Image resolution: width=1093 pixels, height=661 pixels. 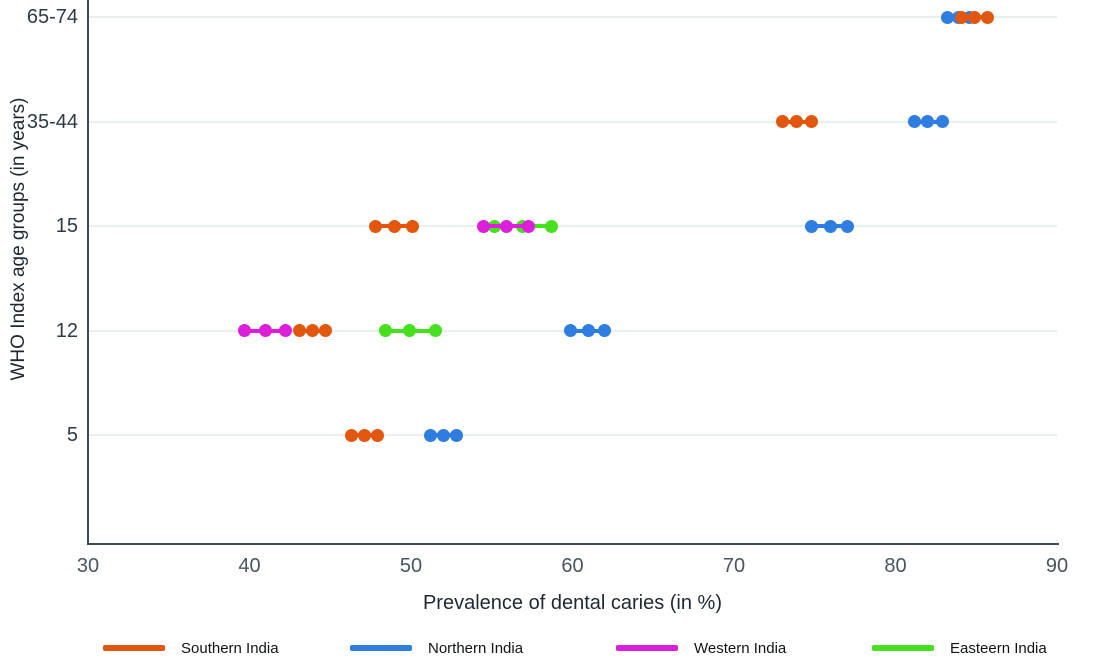 I want to click on x-tick-label: 40, so click(x=249, y=566).